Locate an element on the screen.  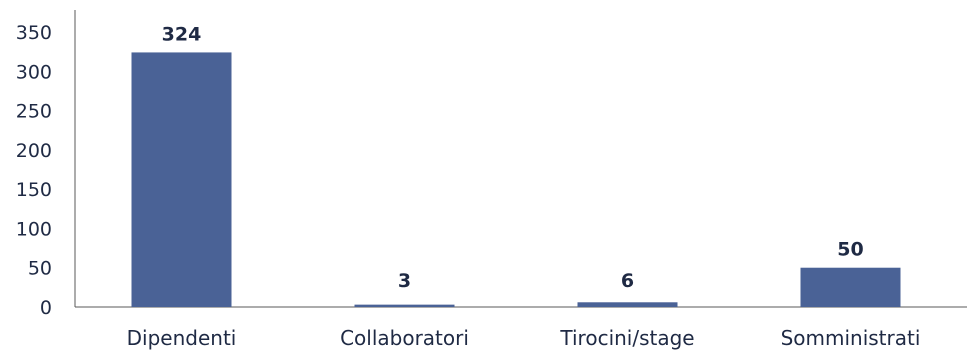
y-tick-label: 150 is located at coordinates (34, 190).